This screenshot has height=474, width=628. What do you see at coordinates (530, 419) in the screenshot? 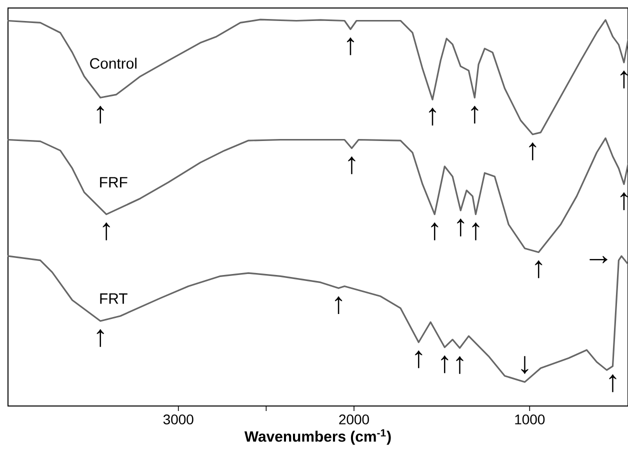
I see `x-tick-label: 1000` at bounding box center [530, 419].